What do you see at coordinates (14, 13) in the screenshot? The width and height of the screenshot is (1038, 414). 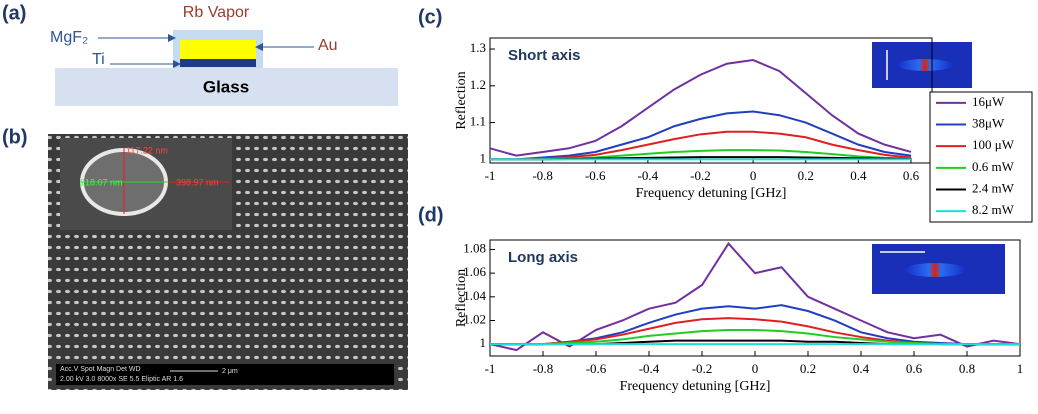 I see `panel-label: (a)` at bounding box center [14, 13].